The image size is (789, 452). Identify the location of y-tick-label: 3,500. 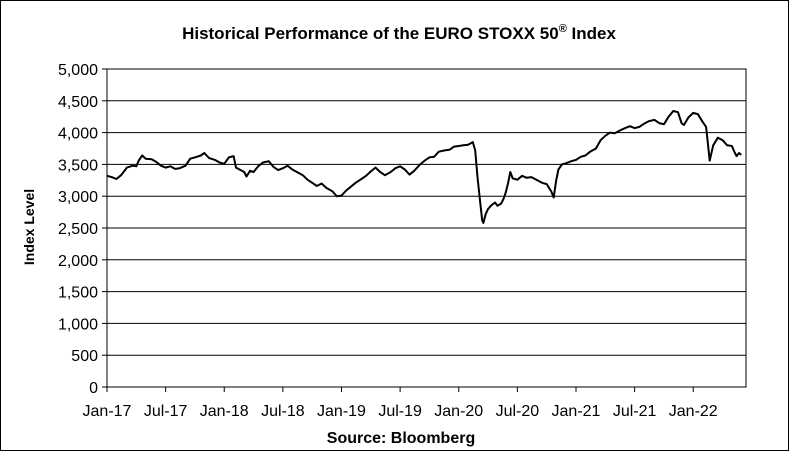
(78, 165).